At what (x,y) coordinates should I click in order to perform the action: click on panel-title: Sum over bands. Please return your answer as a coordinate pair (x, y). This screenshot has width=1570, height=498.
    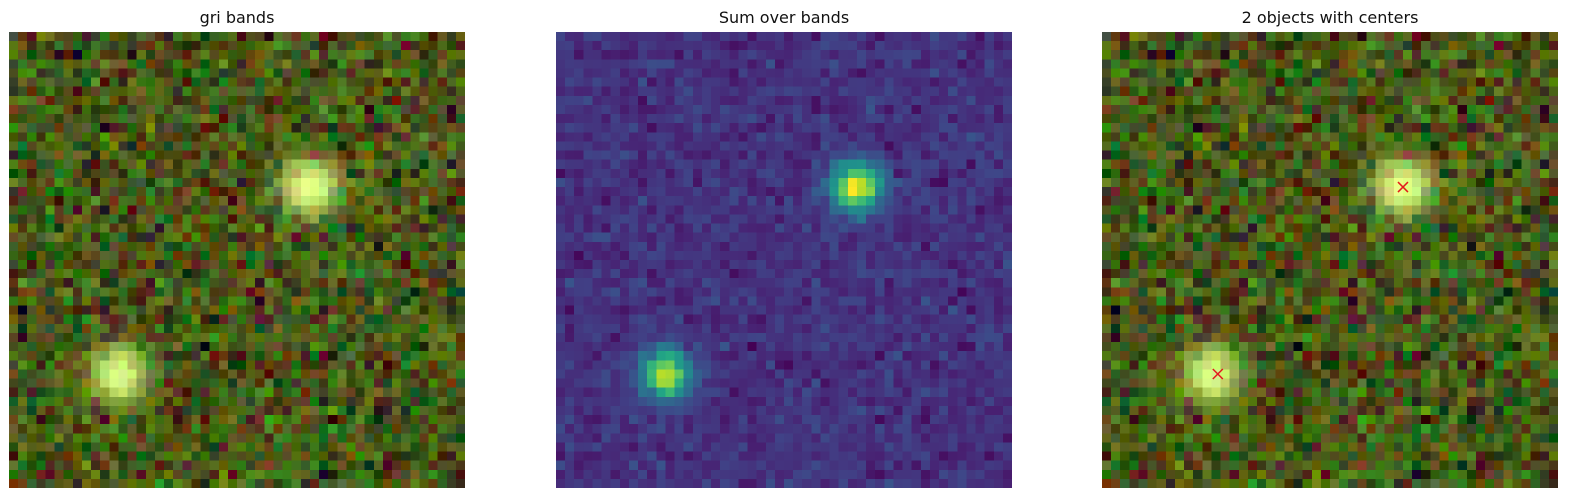
    Looking at the image, I should click on (784, 17).